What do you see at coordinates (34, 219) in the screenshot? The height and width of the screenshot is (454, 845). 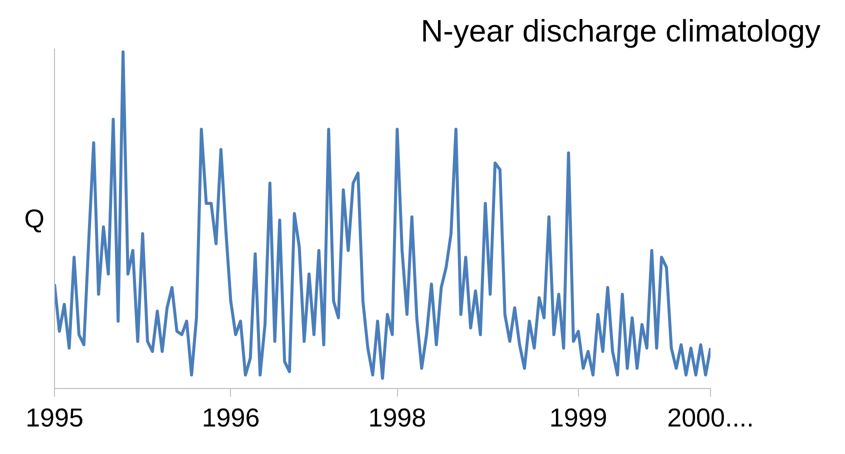 I see `y-axis-title: Q` at bounding box center [34, 219].